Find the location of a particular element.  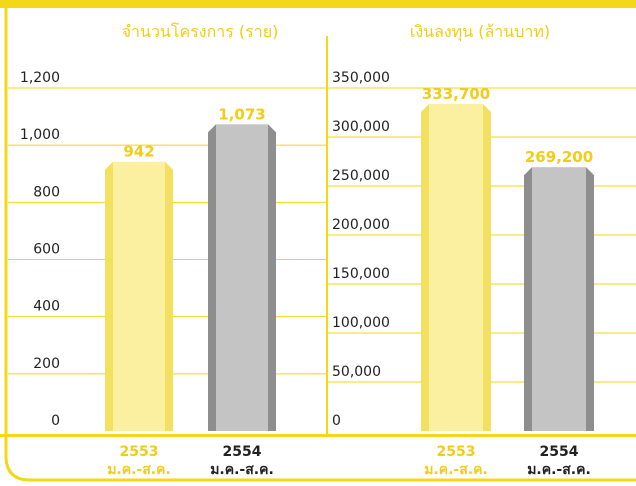

projects-chart-title: จำนวนโครงการ (ราย) is located at coordinates (200, 31).